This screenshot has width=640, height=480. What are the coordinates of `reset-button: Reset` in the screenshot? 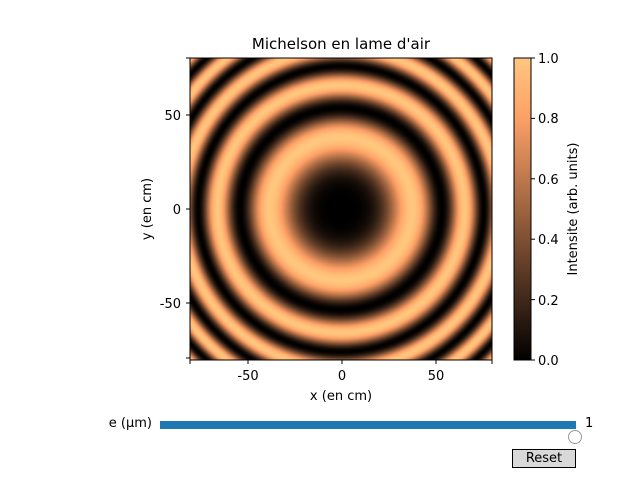 It's located at (544, 458).